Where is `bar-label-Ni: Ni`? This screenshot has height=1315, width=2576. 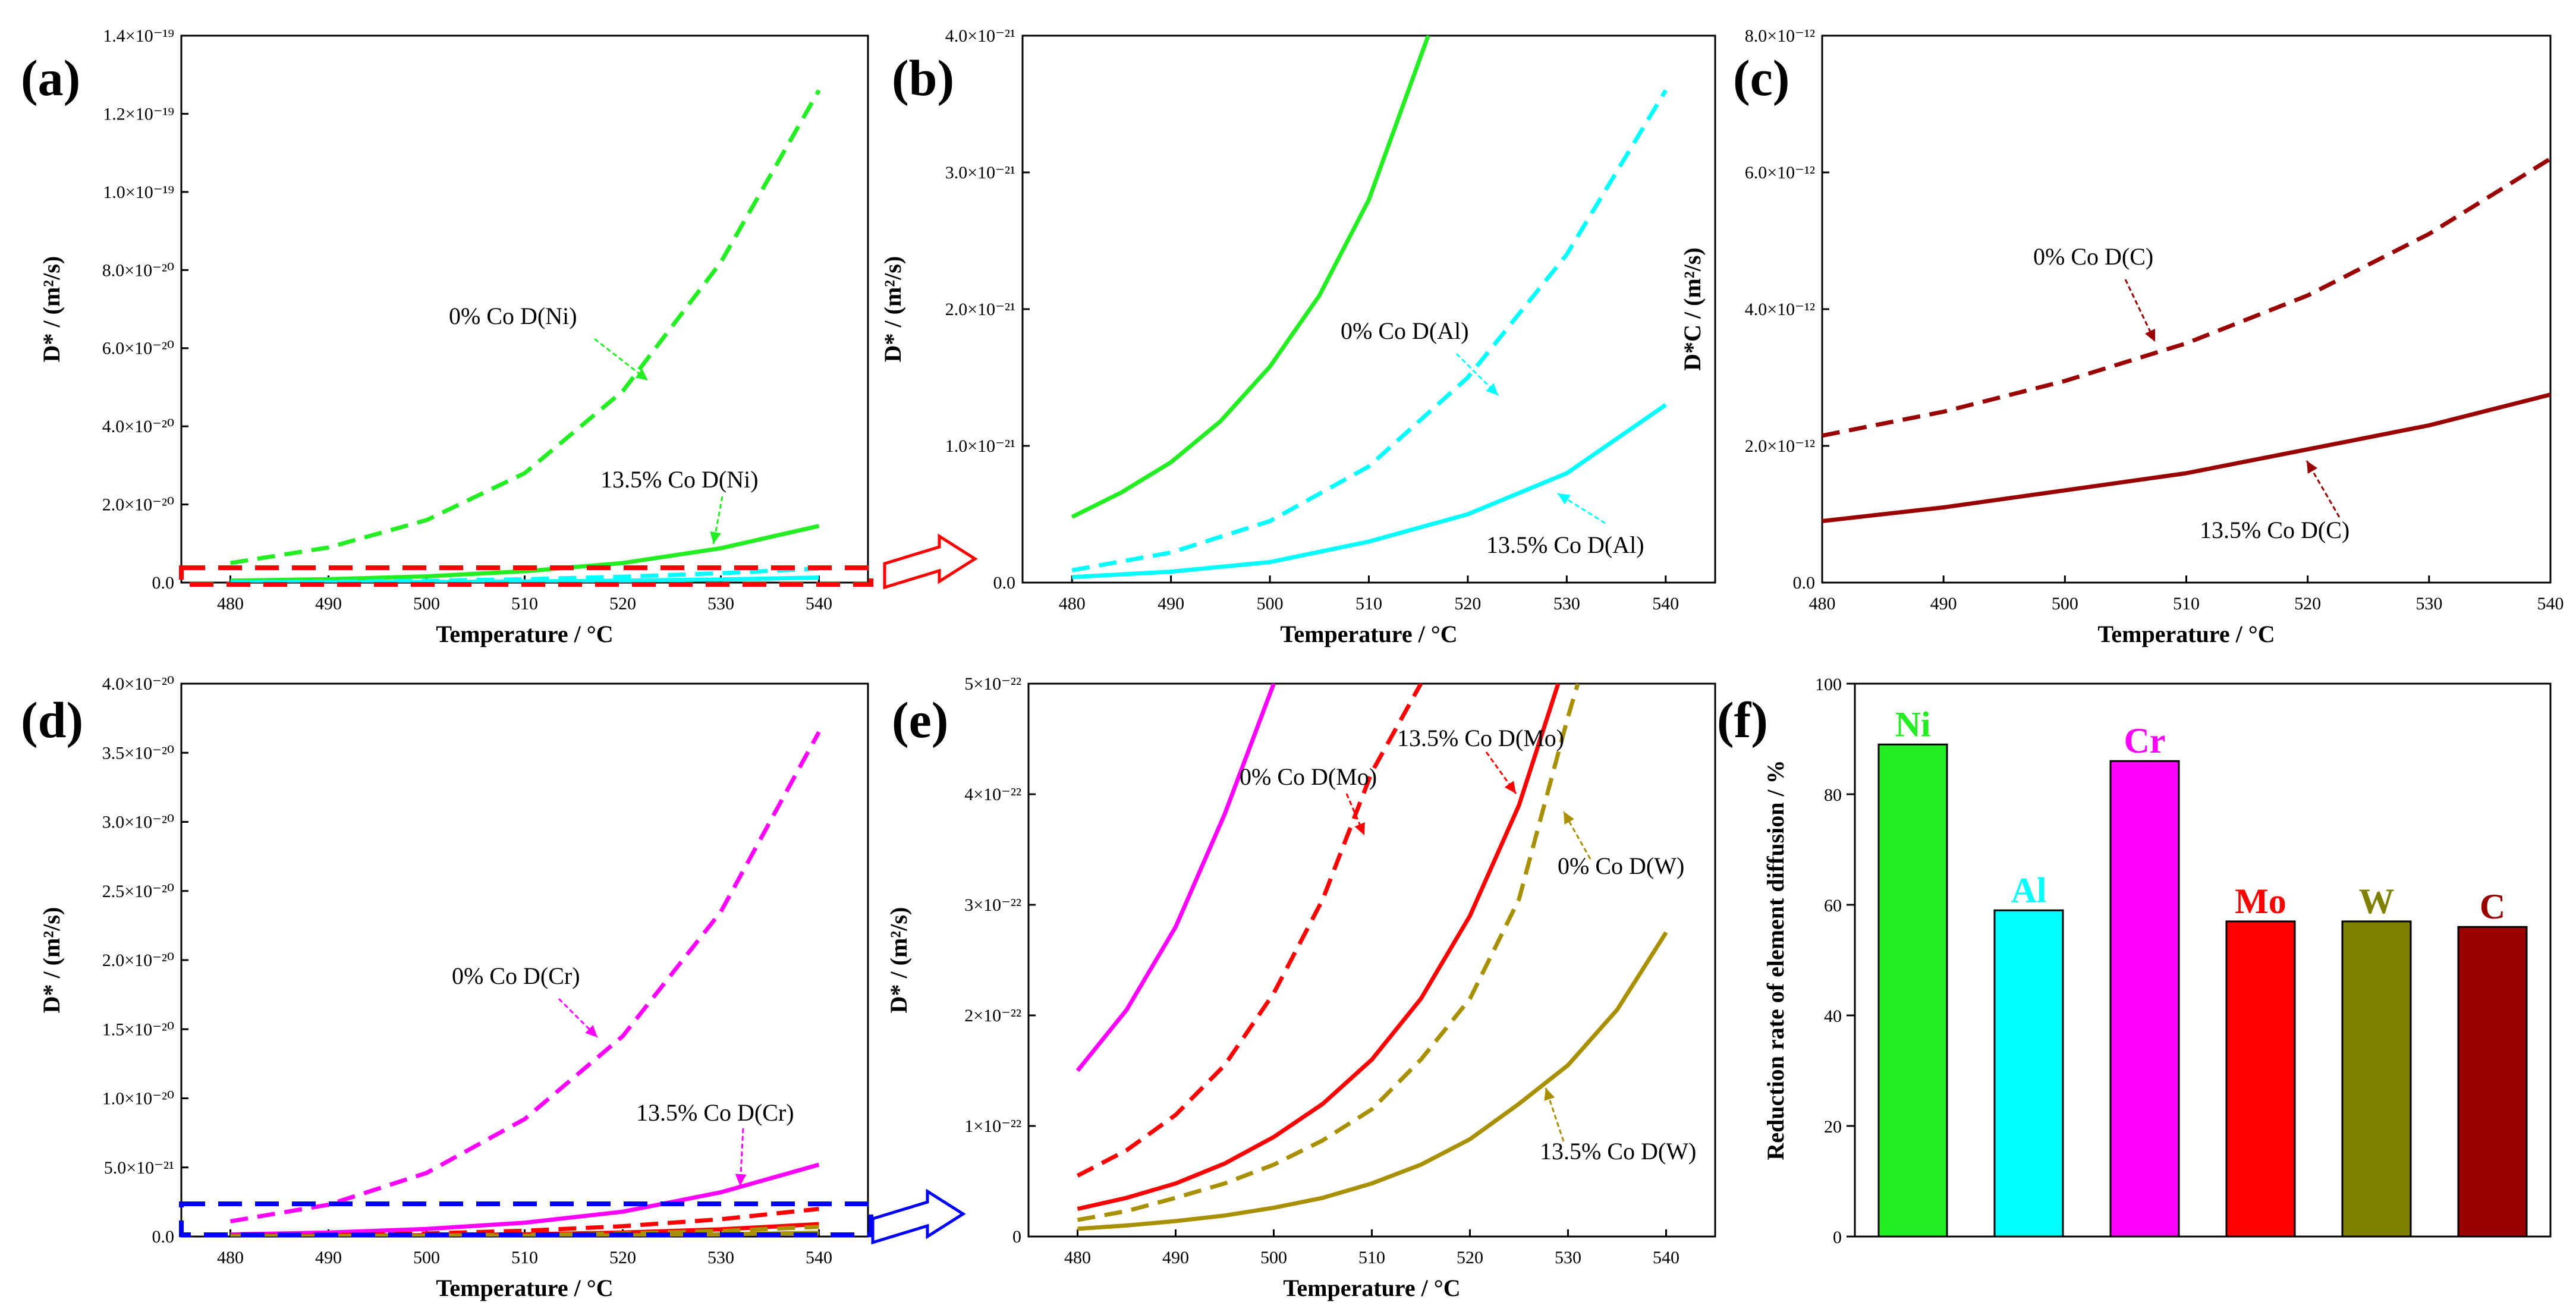 bar-label-Ni: Ni is located at coordinates (1913, 724).